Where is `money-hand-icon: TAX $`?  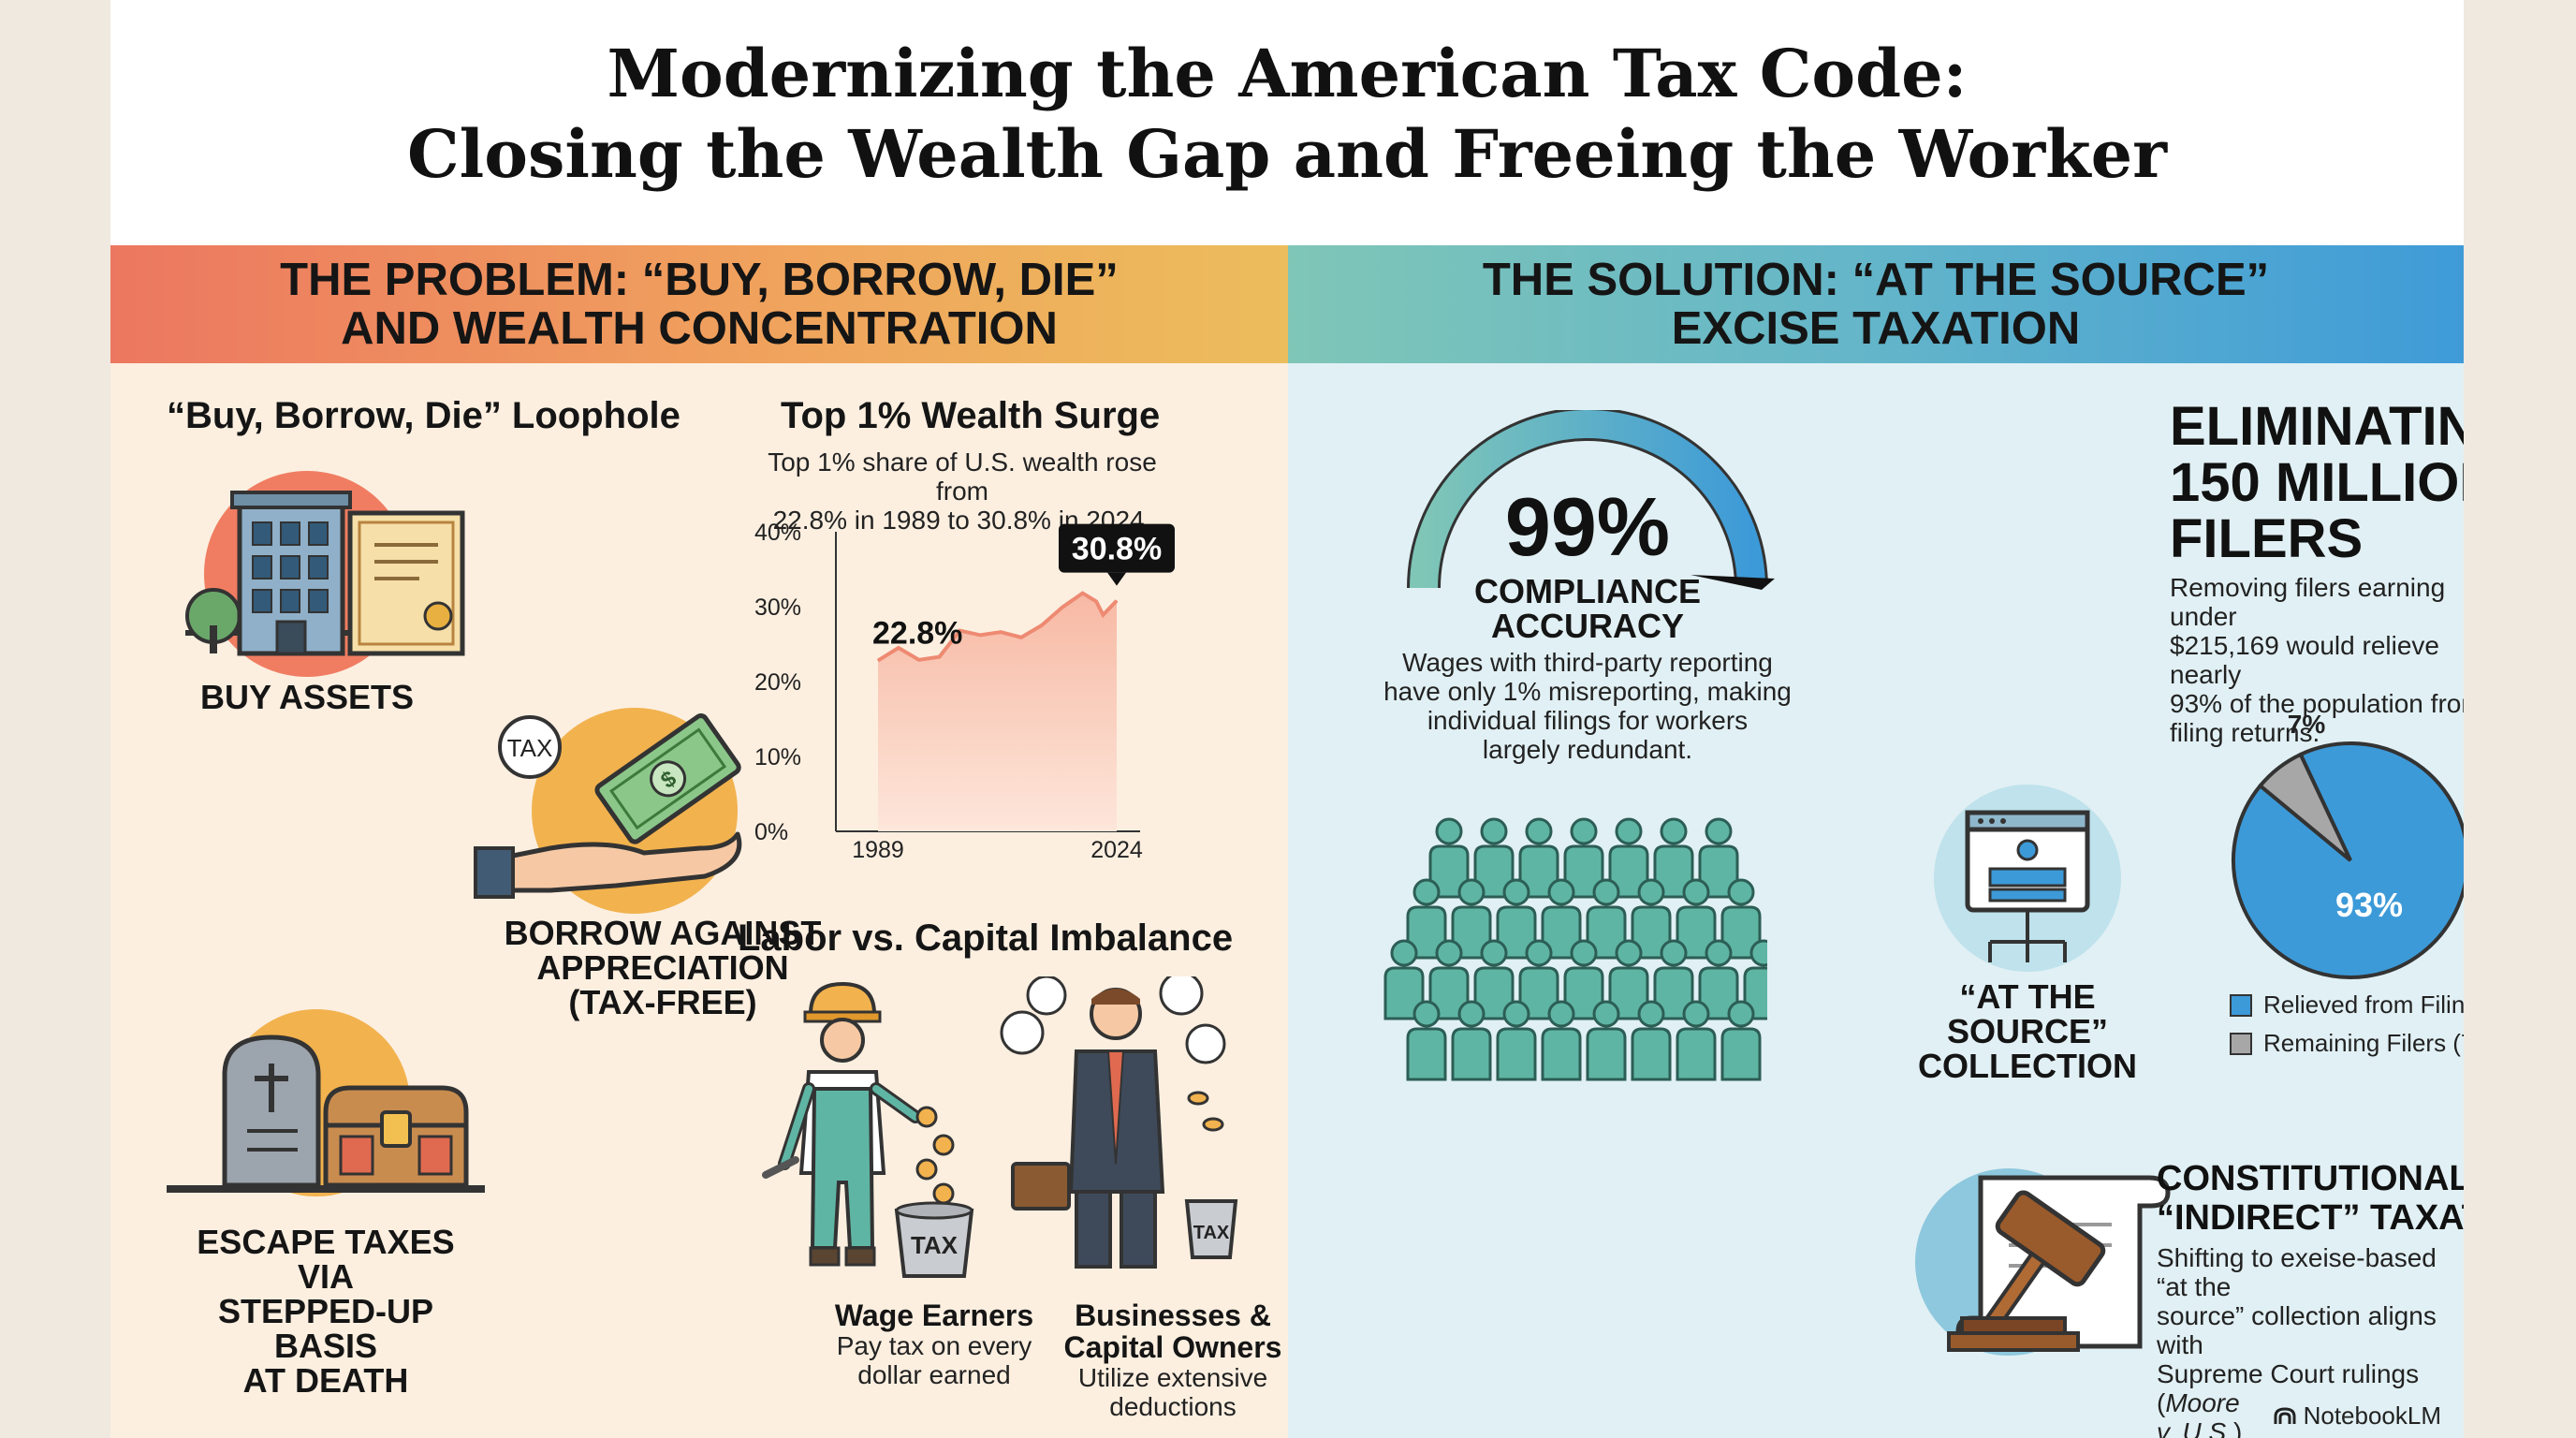
money-hand-icon: TAX $ is located at coordinates (608, 811).